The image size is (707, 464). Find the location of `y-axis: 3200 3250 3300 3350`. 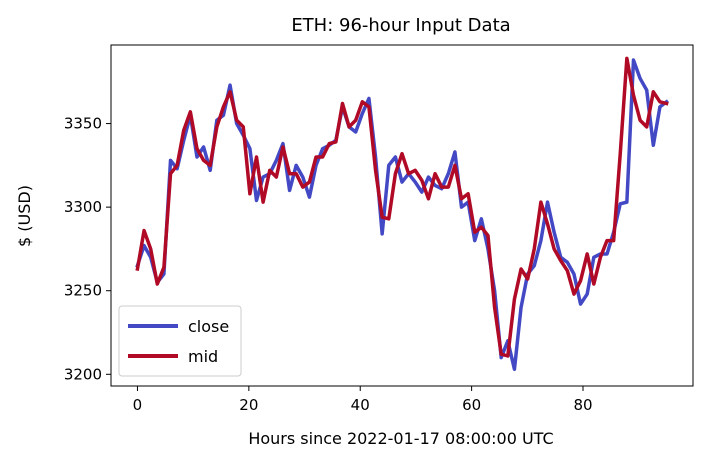

y-axis: 3200 3250 3300 3350 is located at coordinates (87, 249).